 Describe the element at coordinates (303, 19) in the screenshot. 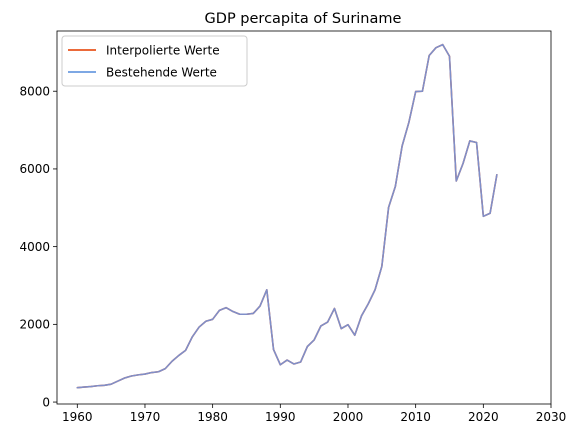

I see `chart-title: GDP percapita of Suriname` at that location.